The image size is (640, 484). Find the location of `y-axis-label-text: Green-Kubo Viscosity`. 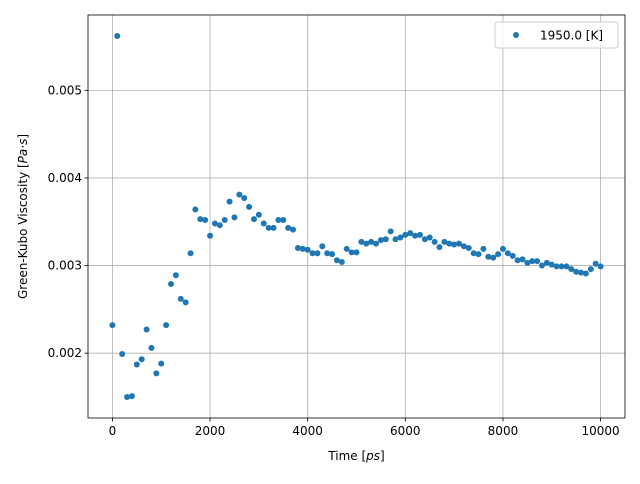

y-axis-label-text: Green-Kubo Viscosity is located at coordinates (23, 233).